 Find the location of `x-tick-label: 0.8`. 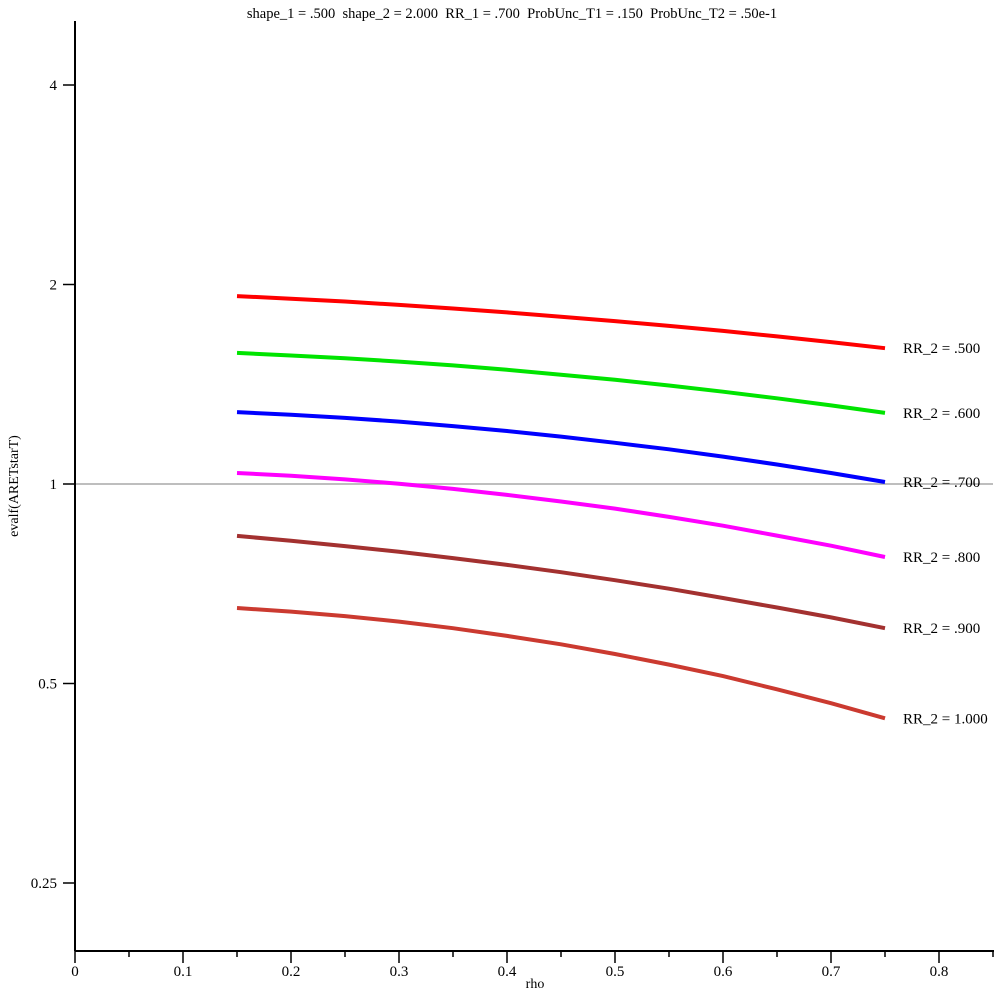

x-tick-label: 0.8 is located at coordinates (939, 972).